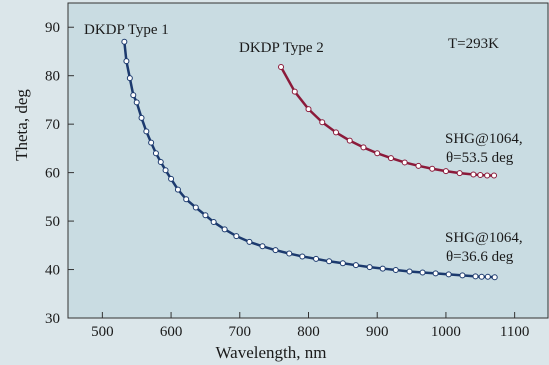 The width and height of the screenshot is (549, 365). I want to click on annotation-shg2-line2: θ=53.5 deg, so click(480, 158).